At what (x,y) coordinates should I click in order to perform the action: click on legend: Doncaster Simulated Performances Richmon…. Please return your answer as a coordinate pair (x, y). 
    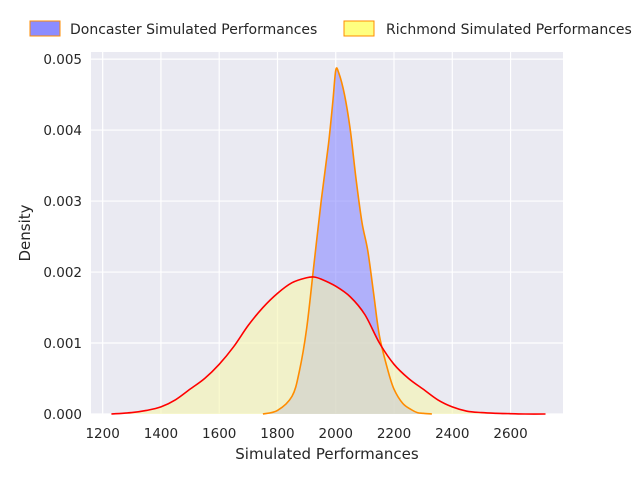
    Looking at the image, I should click on (330, 29).